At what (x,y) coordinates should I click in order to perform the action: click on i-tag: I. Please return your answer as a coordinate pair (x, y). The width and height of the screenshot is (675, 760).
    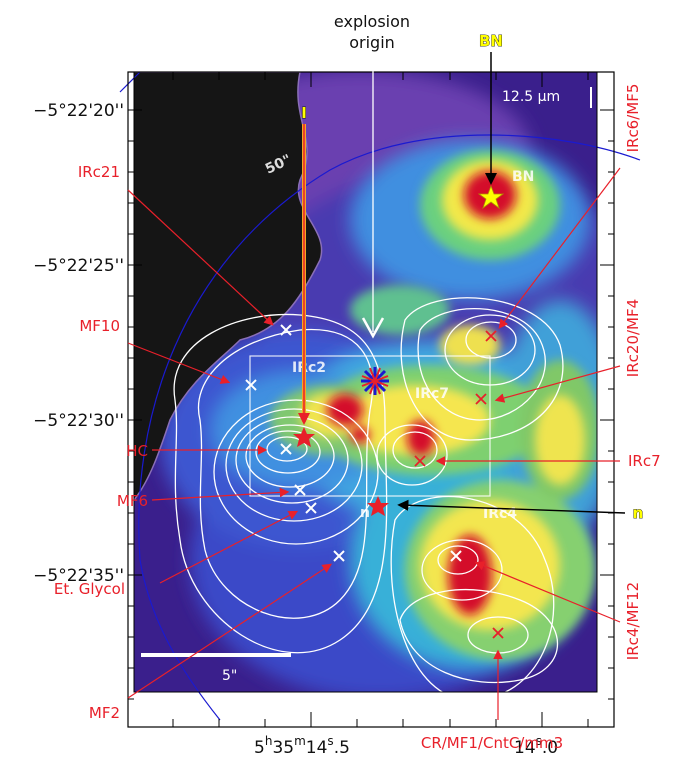
    Looking at the image, I should click on (304, 113).